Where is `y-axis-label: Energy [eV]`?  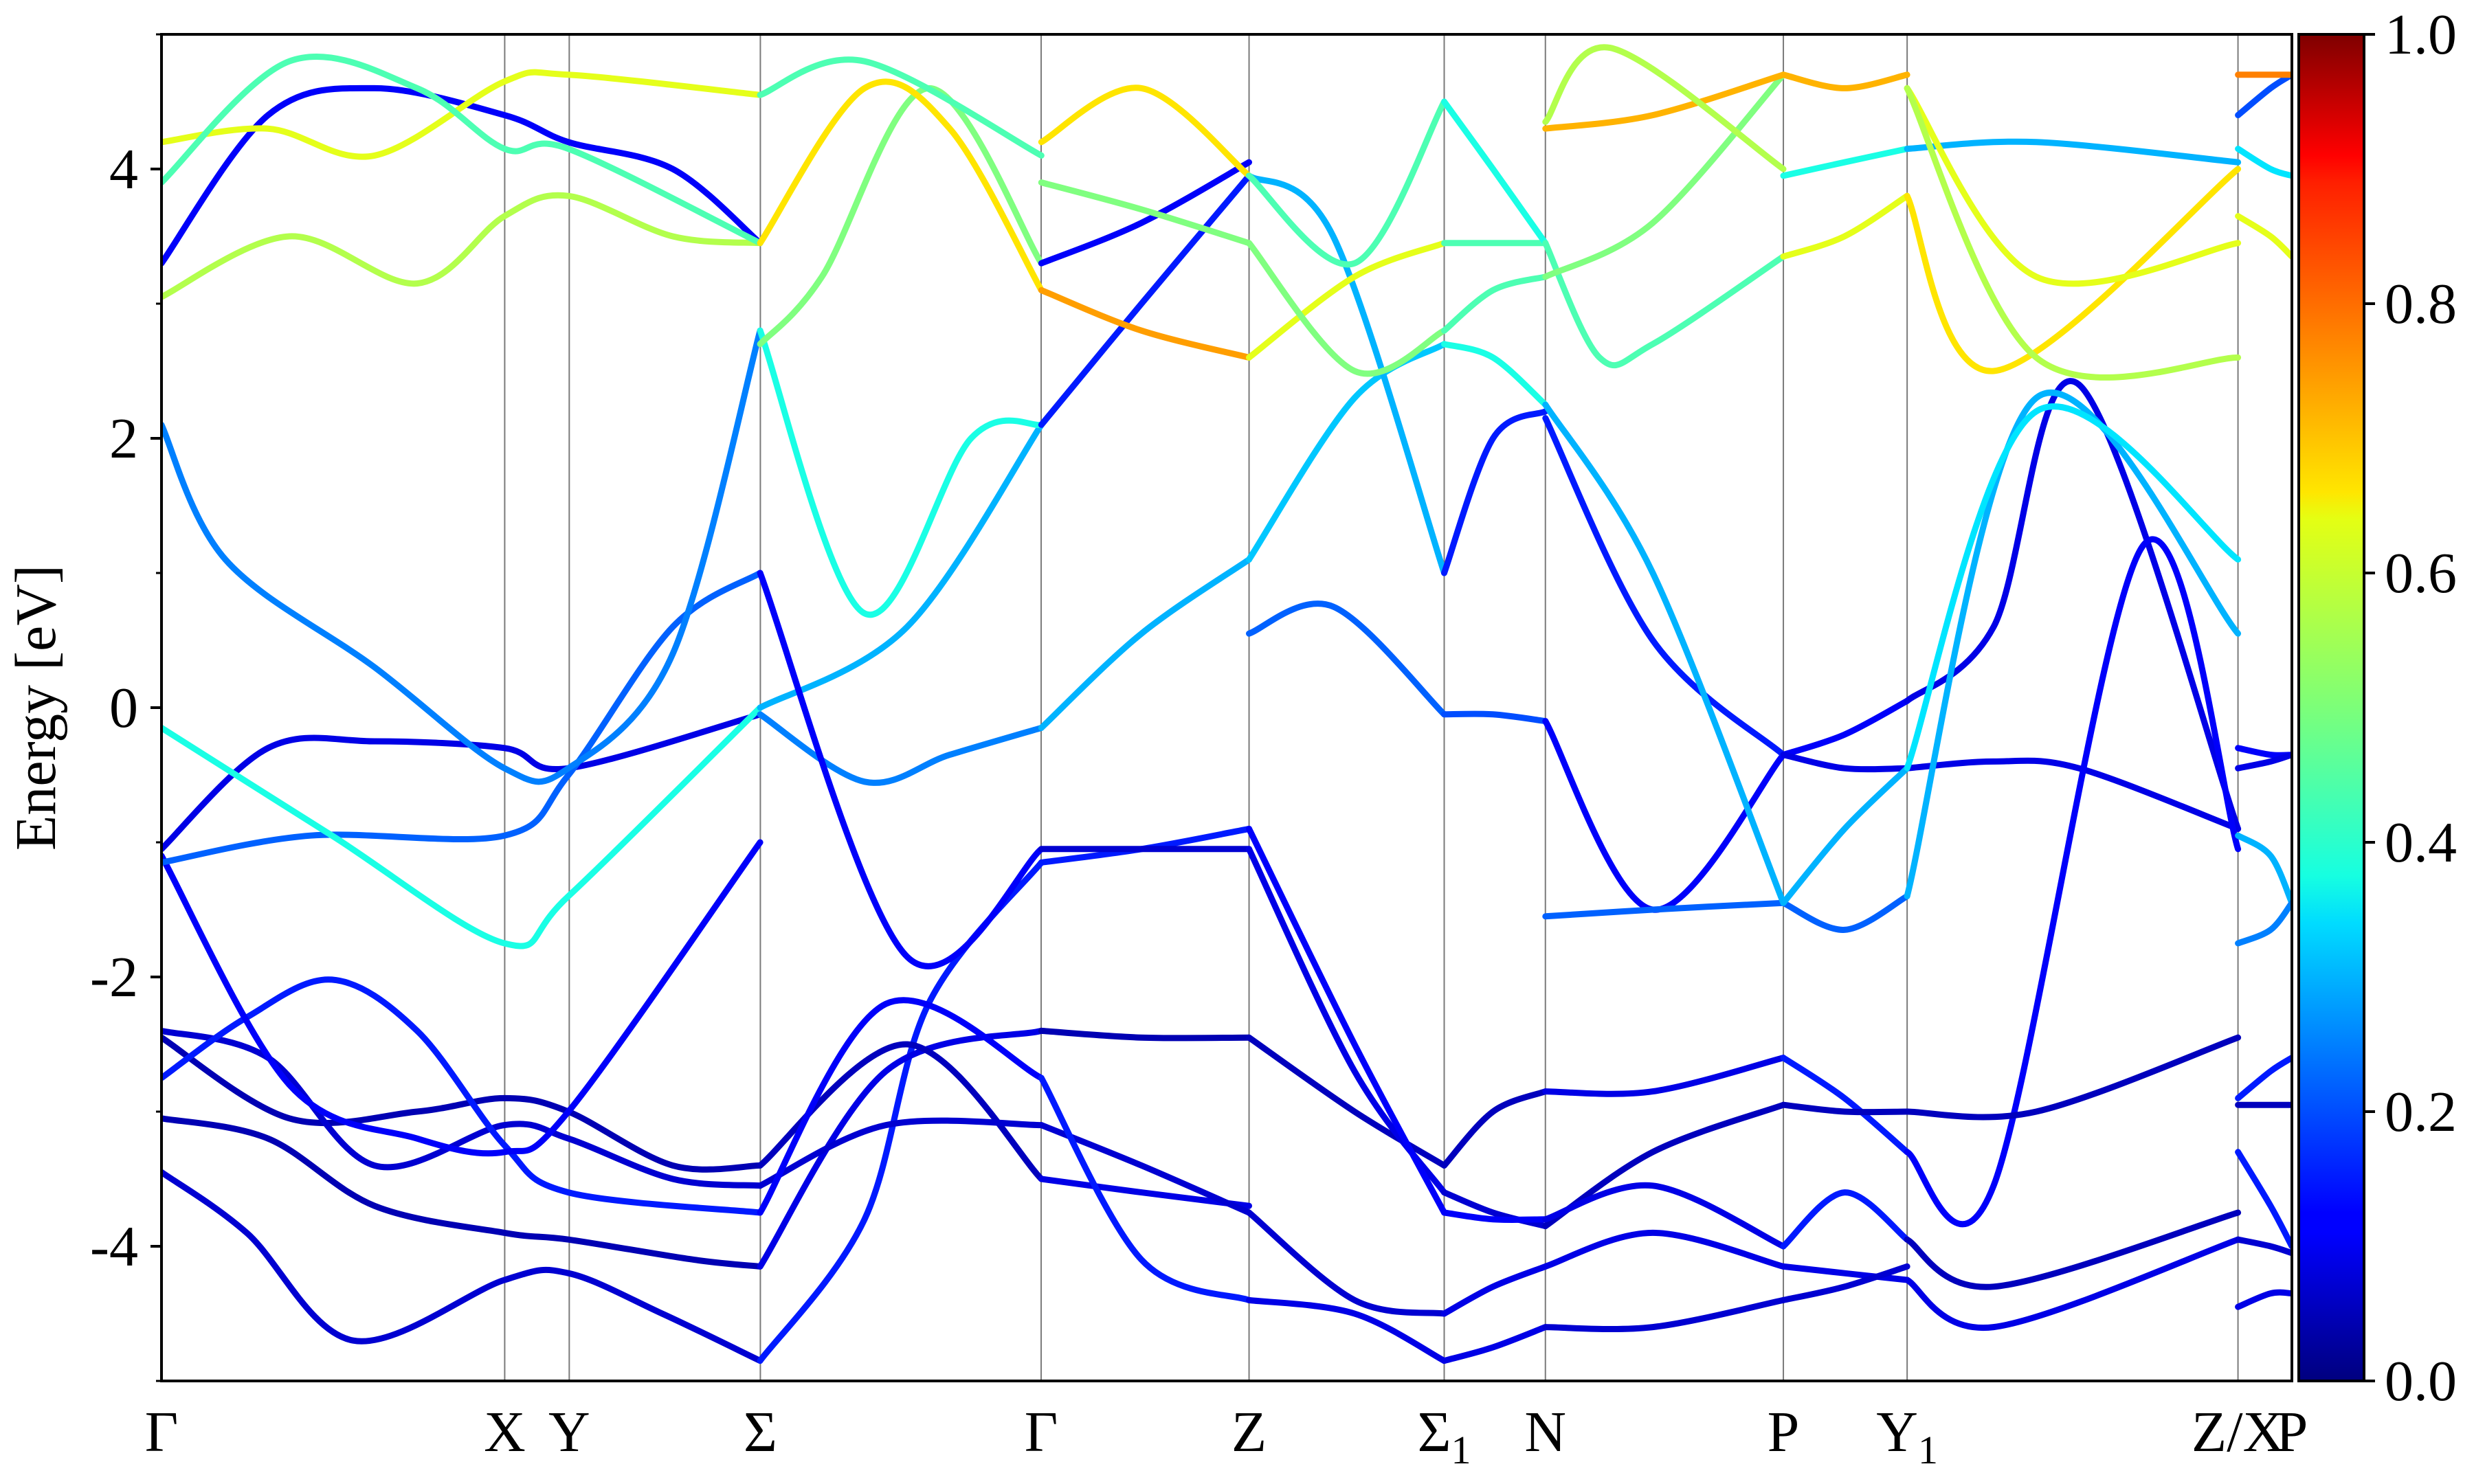 y-axis-label: Energy [eV] is located at coordinates (36, 708).